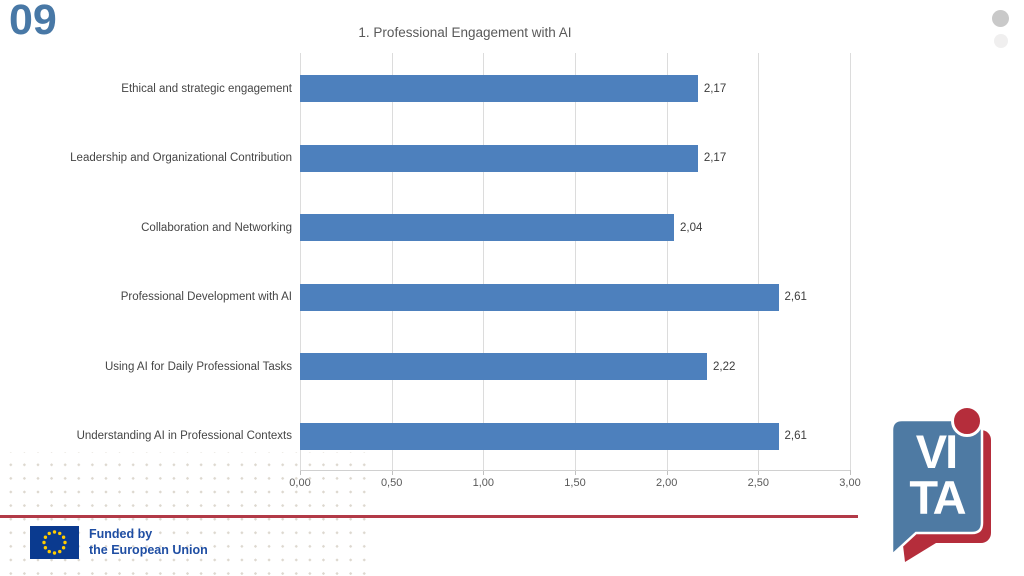 This screenshot has height=576, width=1024. What do you see at coordinates (937, 497) in the screenshot?
I see `vita-logo-text-ta: TA` at bounding box center [937, 497].